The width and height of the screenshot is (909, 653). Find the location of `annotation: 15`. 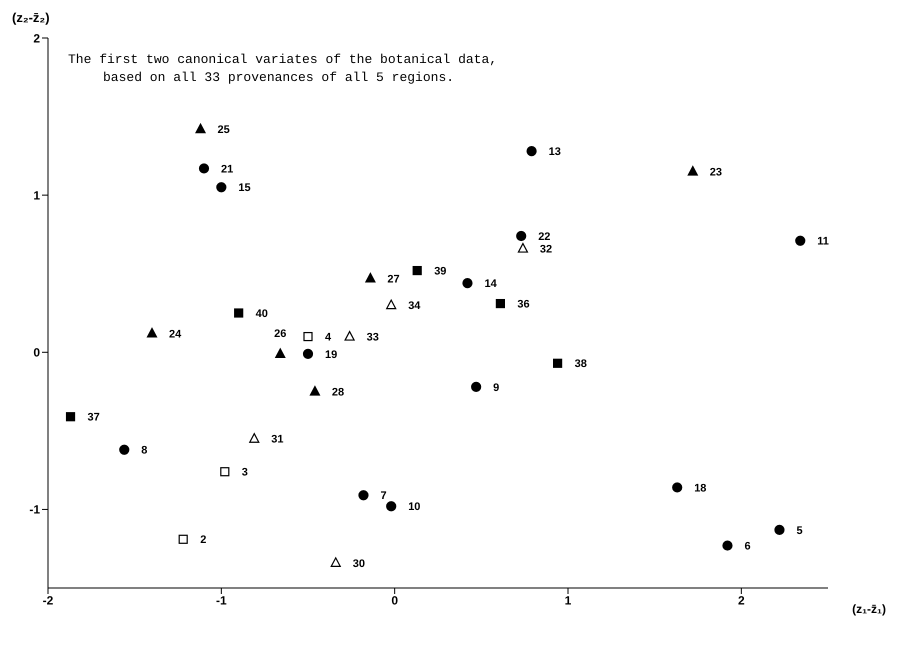

annotation: 15 is located at coordinates (244, 188).